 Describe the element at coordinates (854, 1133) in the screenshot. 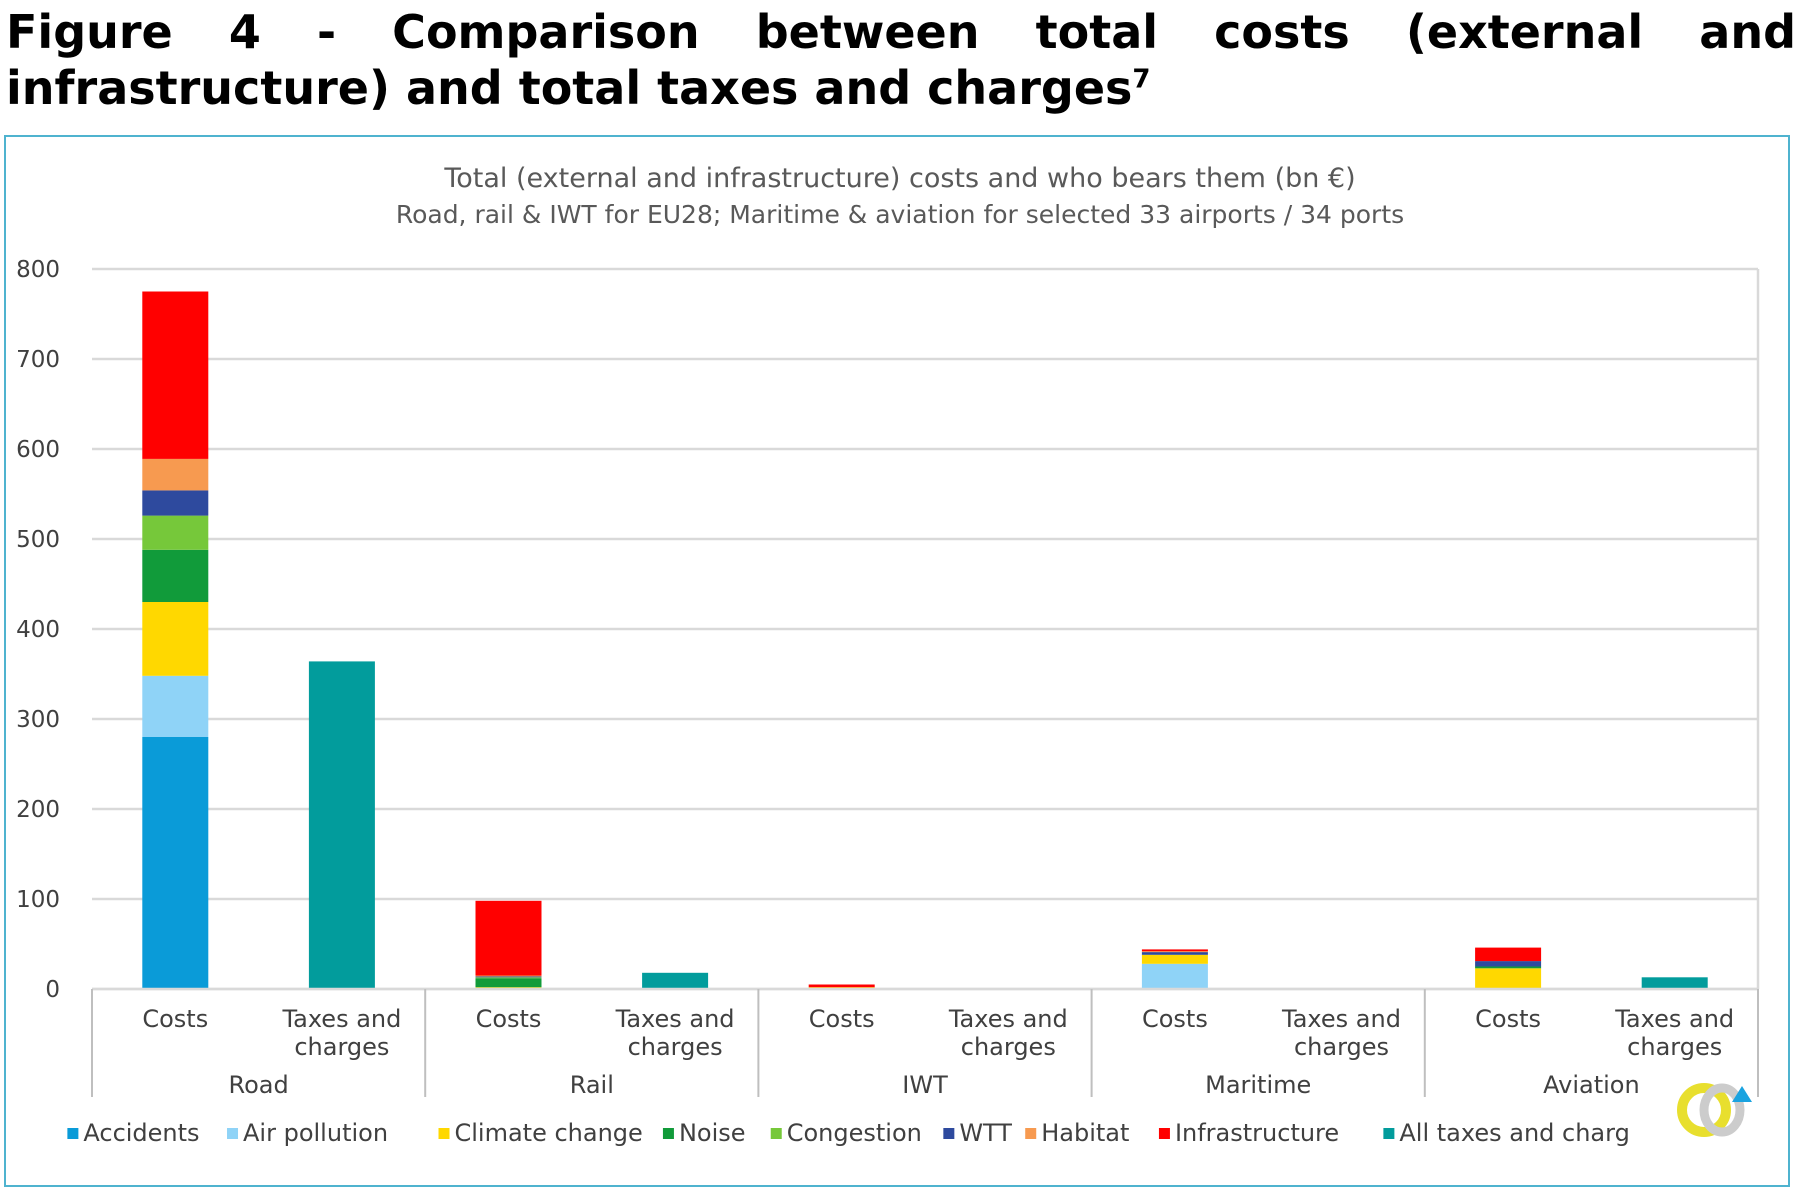

I see `legend-label: Congestion` at that location.